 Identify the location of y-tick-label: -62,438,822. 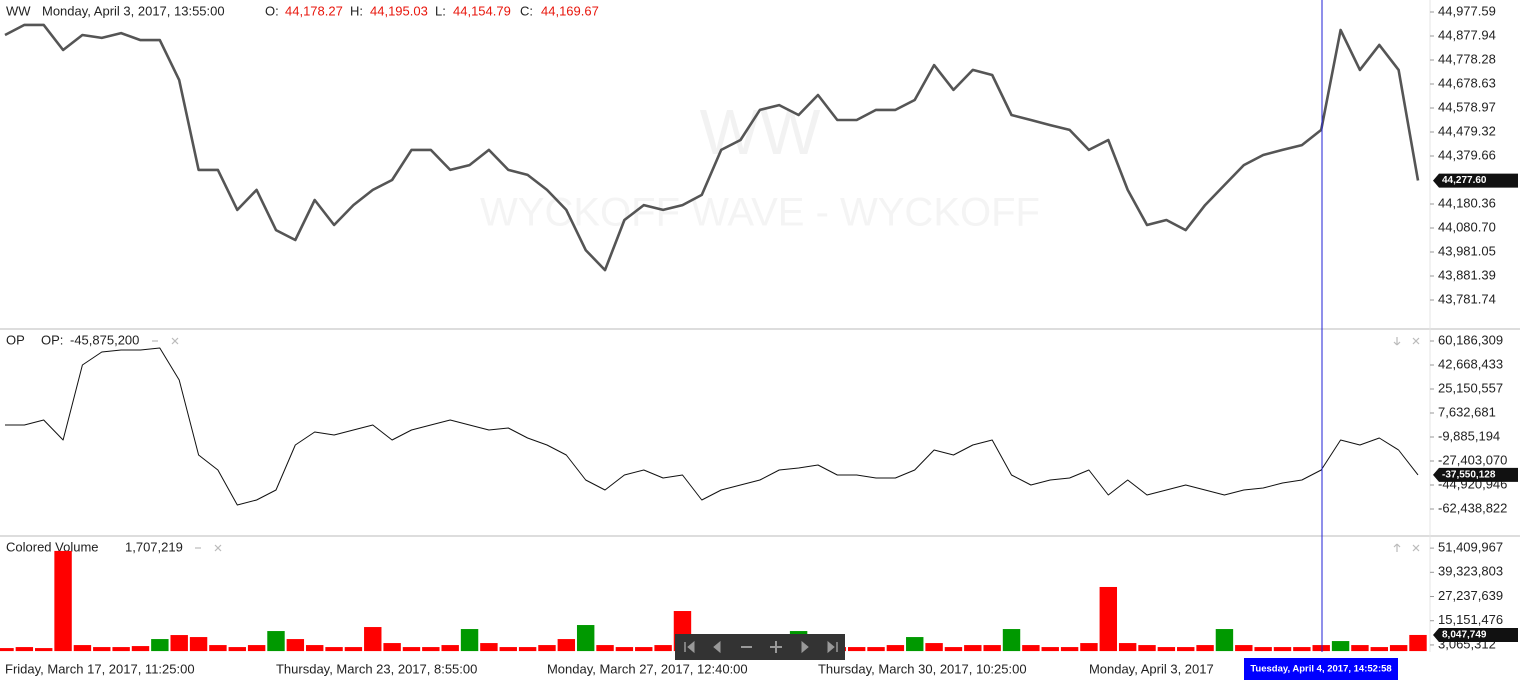
(1472, 507).